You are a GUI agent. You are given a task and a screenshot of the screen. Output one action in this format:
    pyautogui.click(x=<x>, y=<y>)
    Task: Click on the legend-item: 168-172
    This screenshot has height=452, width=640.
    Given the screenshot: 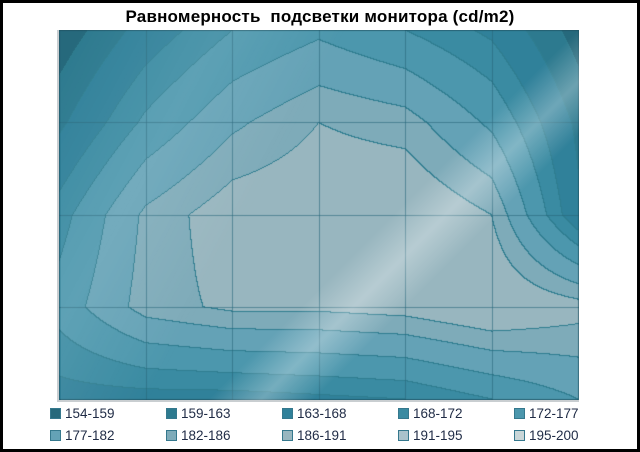 What is the action you would take?
    pyautogui.click(x=456, y=413)
    